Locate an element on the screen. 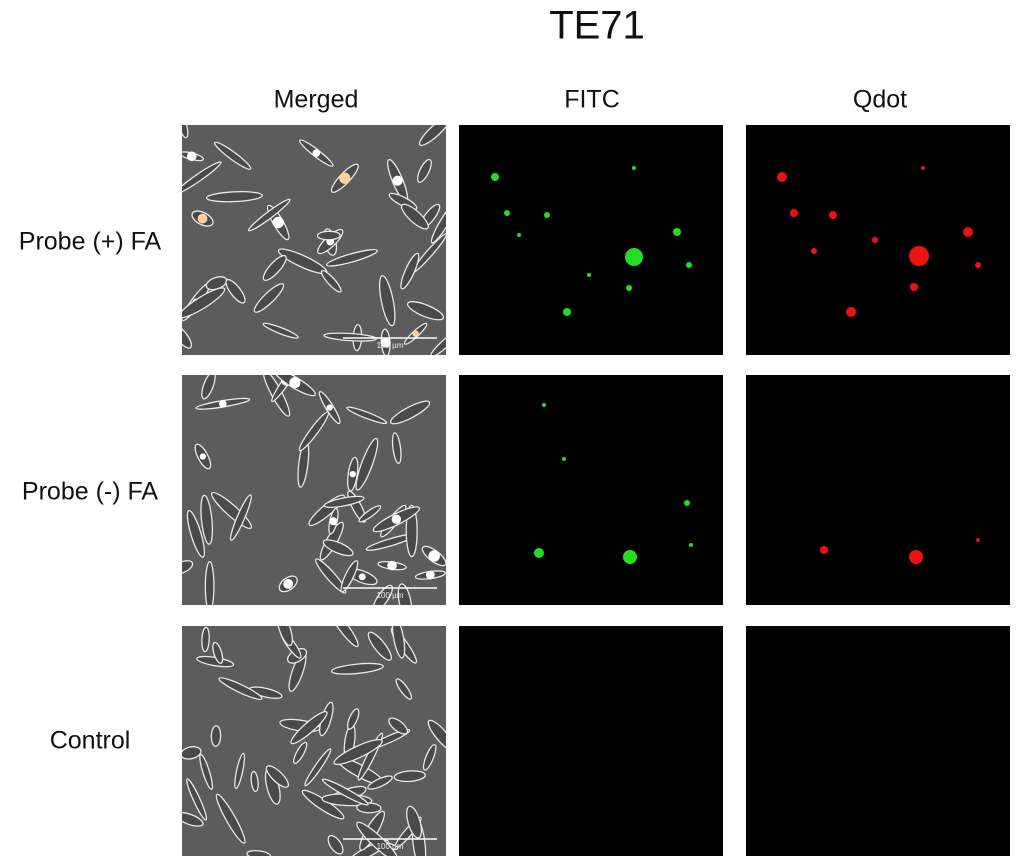 The image size is (1024, 859). column-header: Merged is located at coordinates (316, 100).